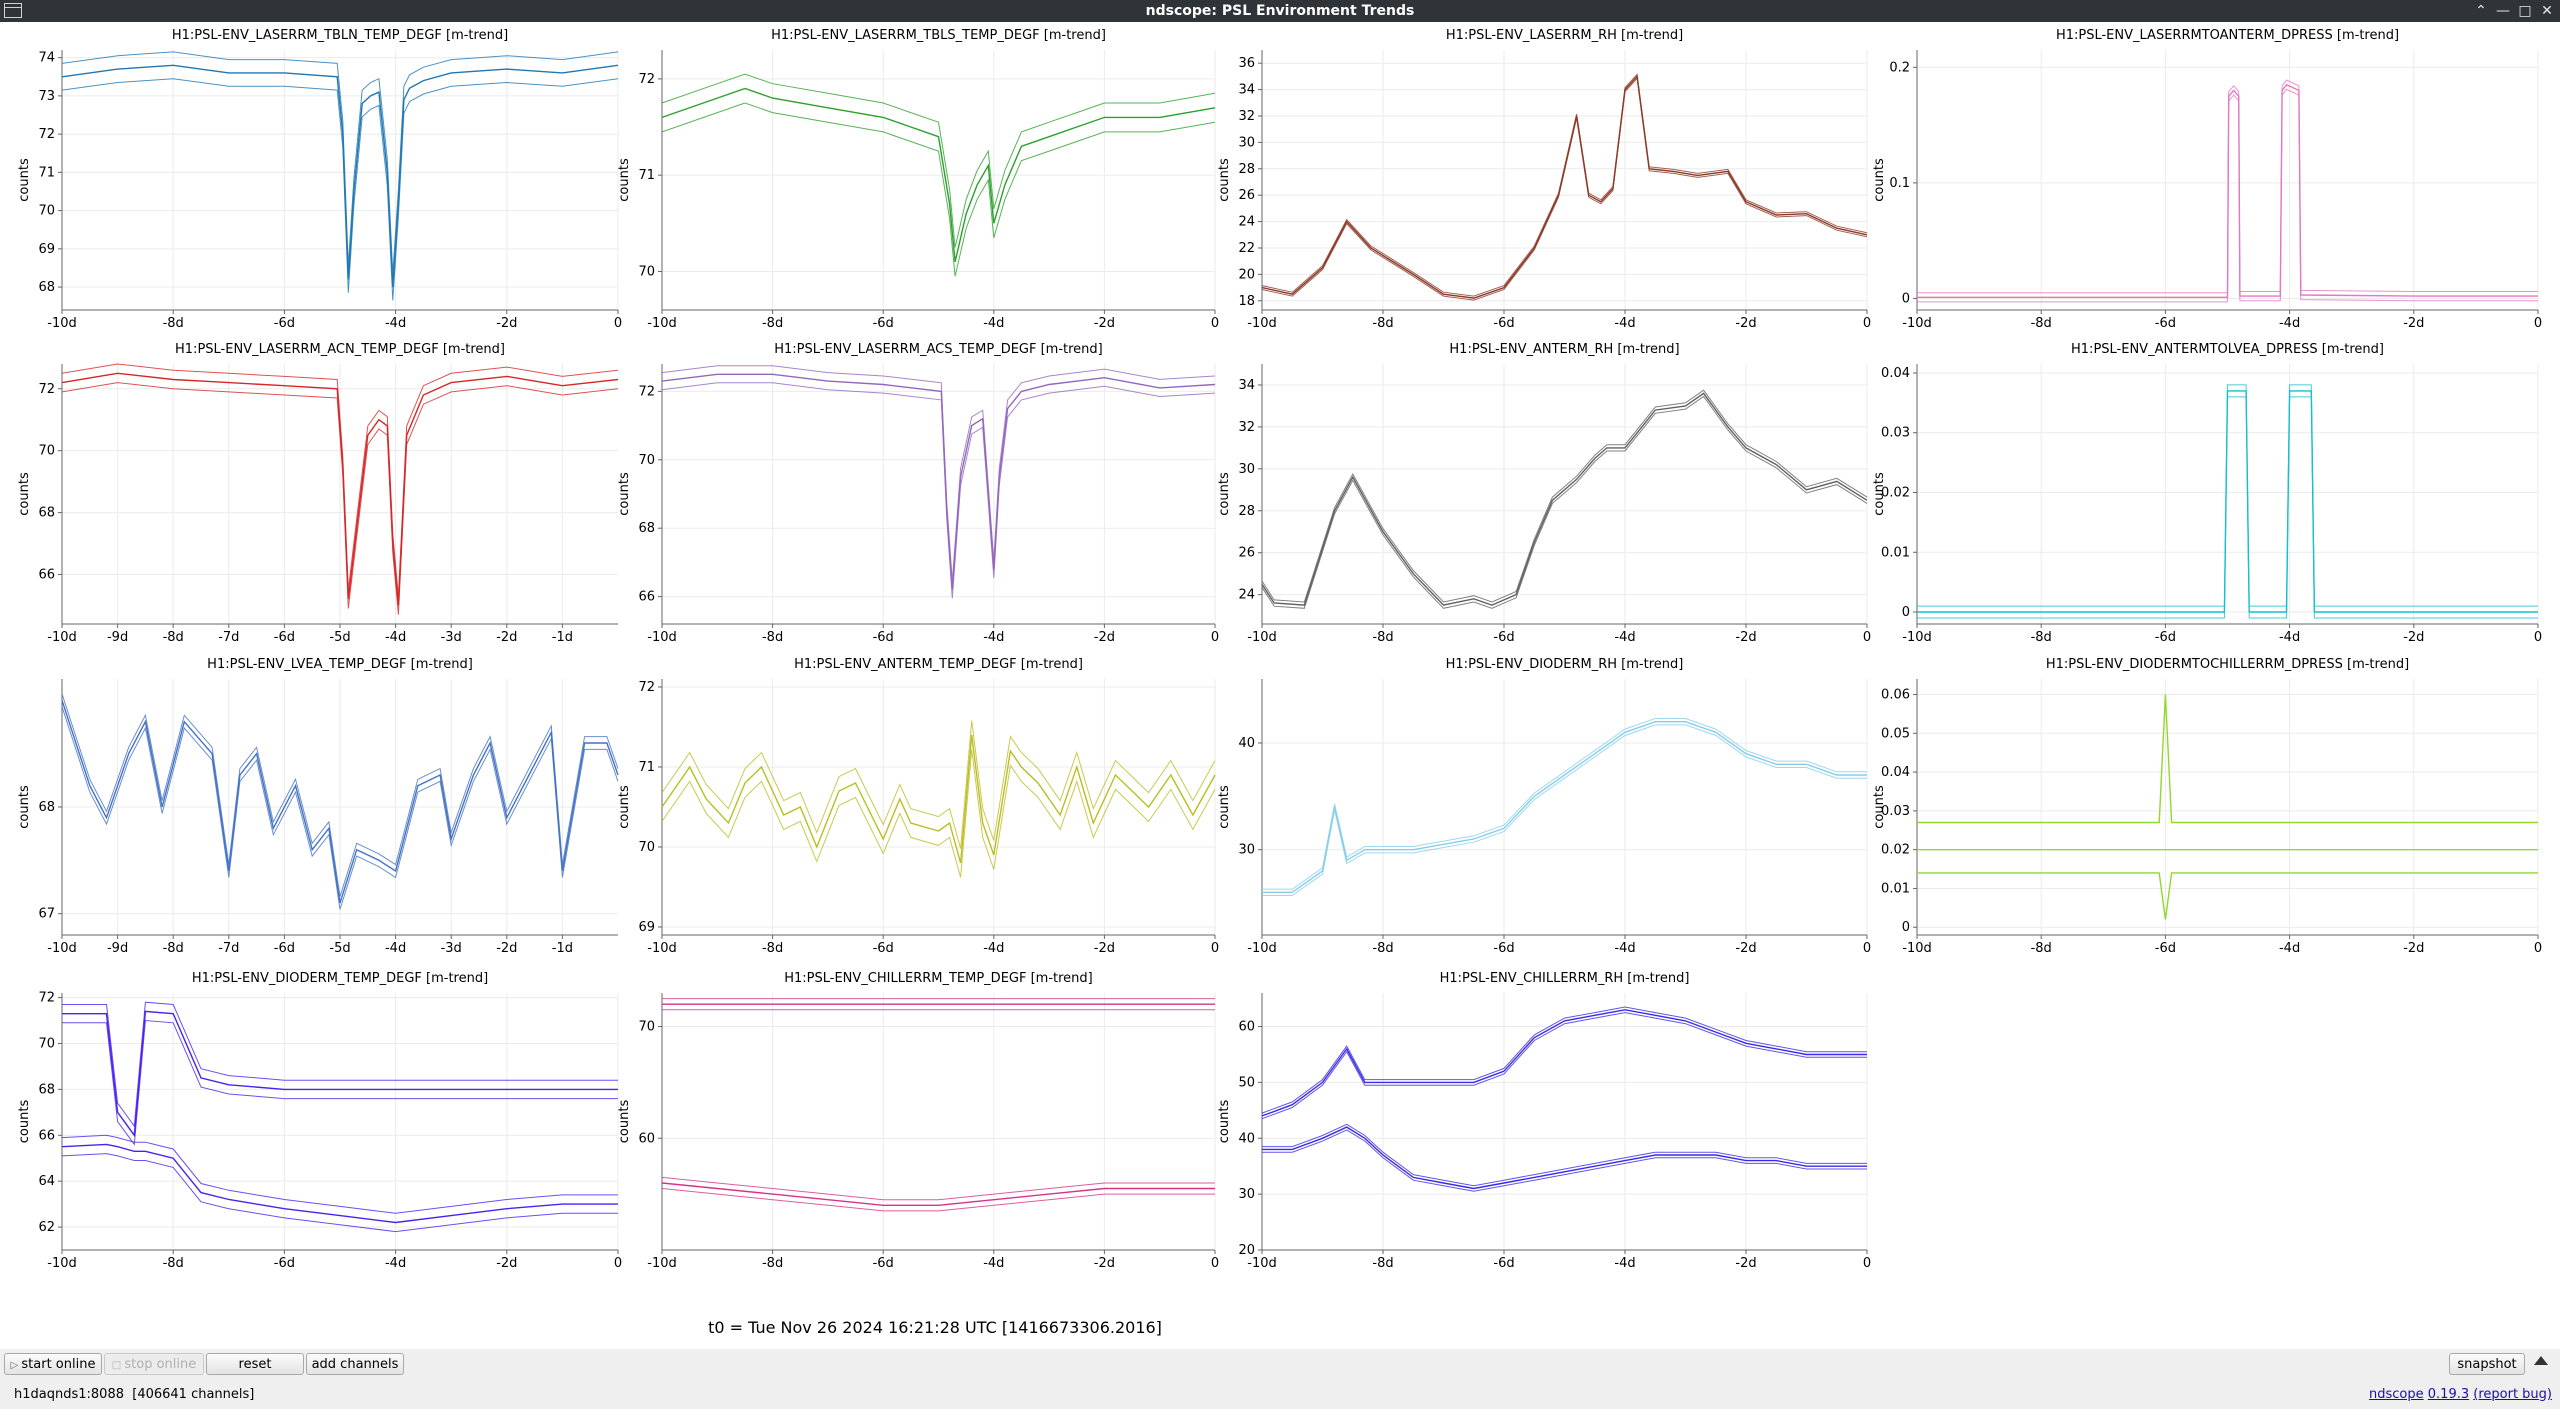 The height and width of the screenshot is (1409, 2560). What do you see at coordinates (53, 1364) in the screenshot?
I see `start-online-button: ▷ start online` at bounding box center [53, 1364].